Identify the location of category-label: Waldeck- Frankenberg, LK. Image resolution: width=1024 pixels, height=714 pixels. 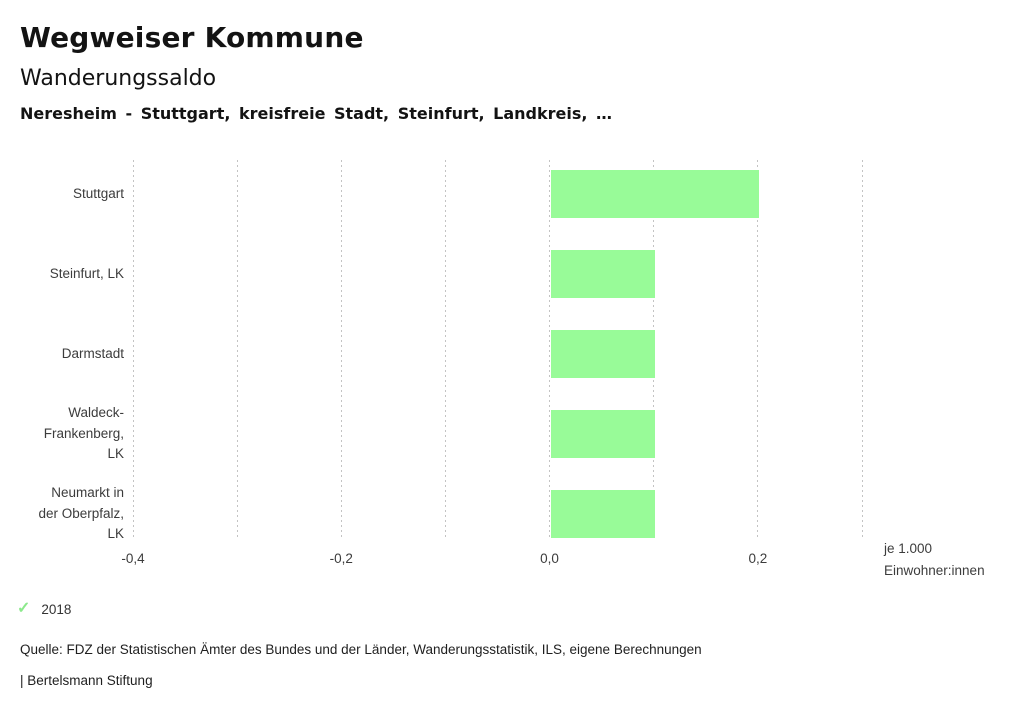
(83, 433).